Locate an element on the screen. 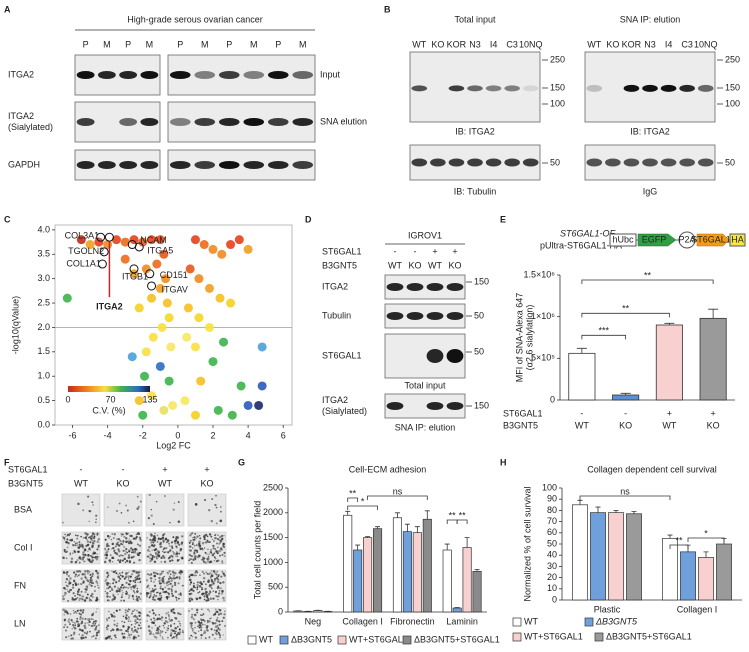 The width and height of the screenshot is (749, 652). side-label: SNA elution is located at coordinates (343, 121).